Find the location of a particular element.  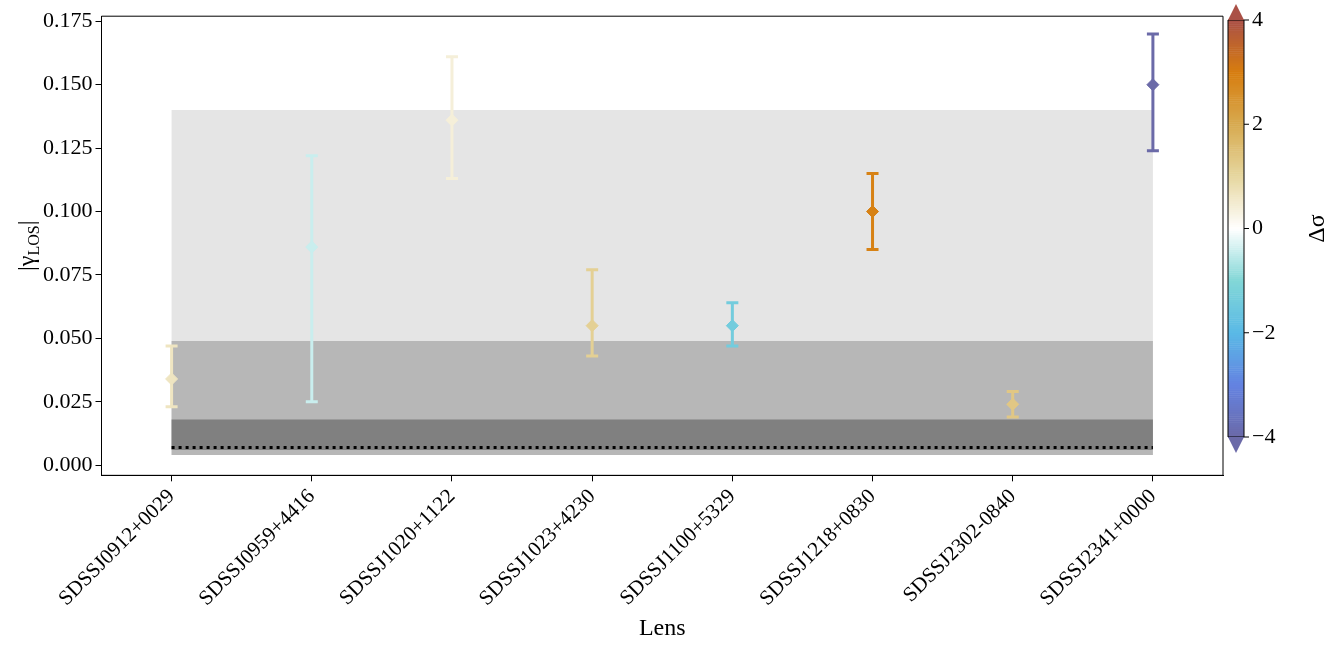

color-bar-label: 0 is located at coordinates (1257, 227).